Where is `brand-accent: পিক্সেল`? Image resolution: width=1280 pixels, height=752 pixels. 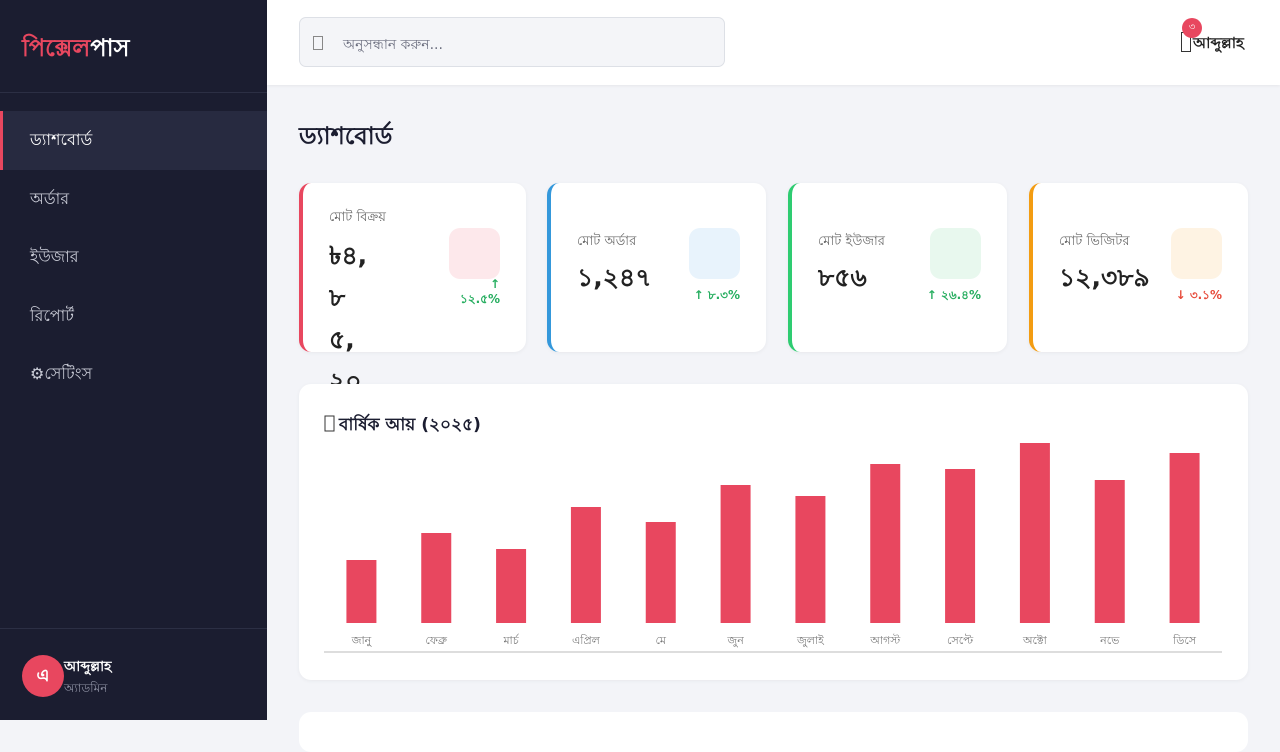 brand-accent: পিক্সেল is located at coordinates (56, 48).